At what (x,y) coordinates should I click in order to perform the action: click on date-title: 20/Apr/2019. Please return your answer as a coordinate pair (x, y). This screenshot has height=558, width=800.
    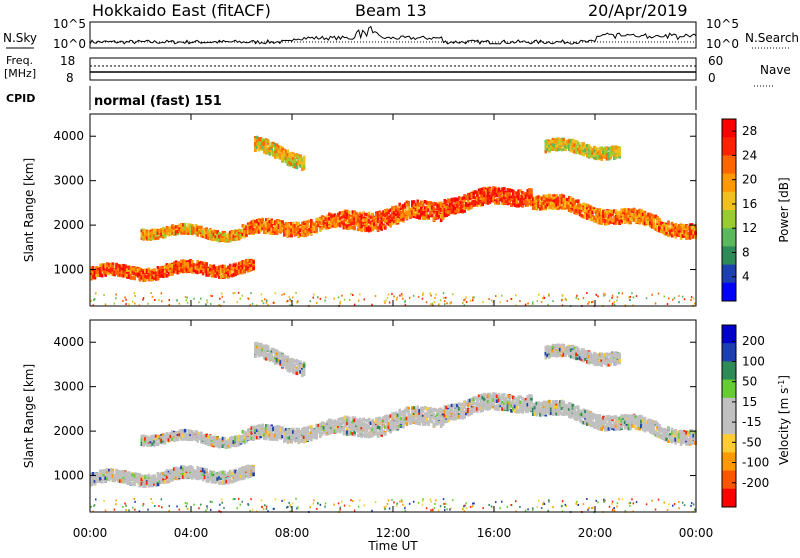
    Looking at the image, I should click on (638, 10).